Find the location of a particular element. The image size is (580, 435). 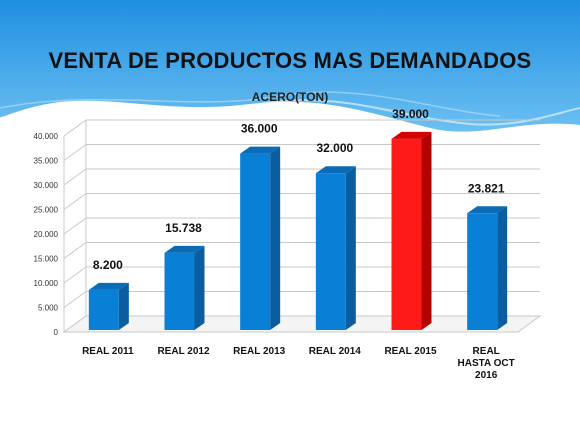

y-tick-label: 0 is located at coordinates (56, 332).